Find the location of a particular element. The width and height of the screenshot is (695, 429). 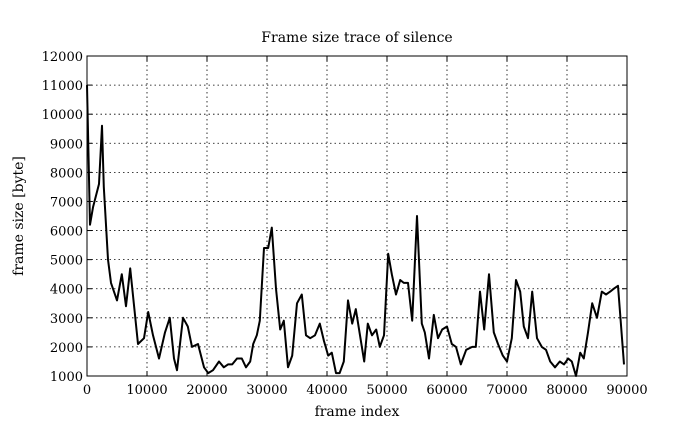

chart-title: Frame size trace of silence is located at coordinates (356, 38).